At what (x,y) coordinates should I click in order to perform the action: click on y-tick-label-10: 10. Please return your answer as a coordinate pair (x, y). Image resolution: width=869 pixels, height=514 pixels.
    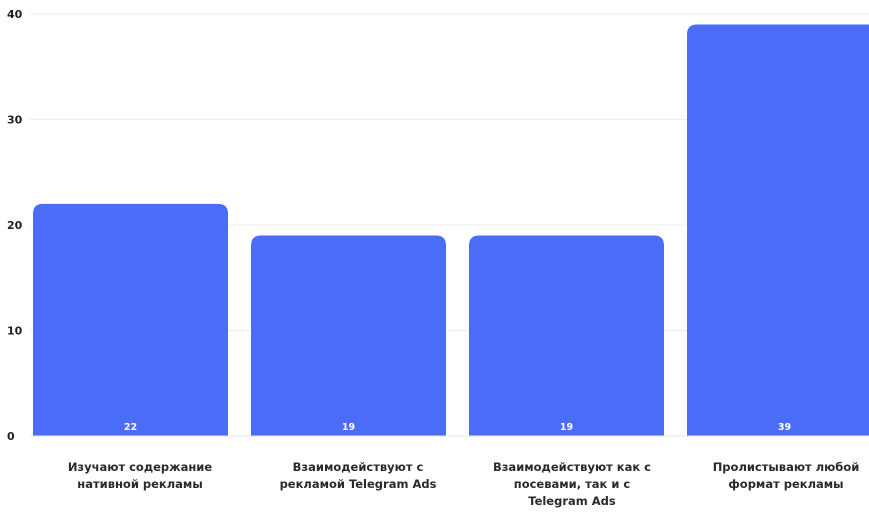
    Looking at the image, I should click on (15, 331).